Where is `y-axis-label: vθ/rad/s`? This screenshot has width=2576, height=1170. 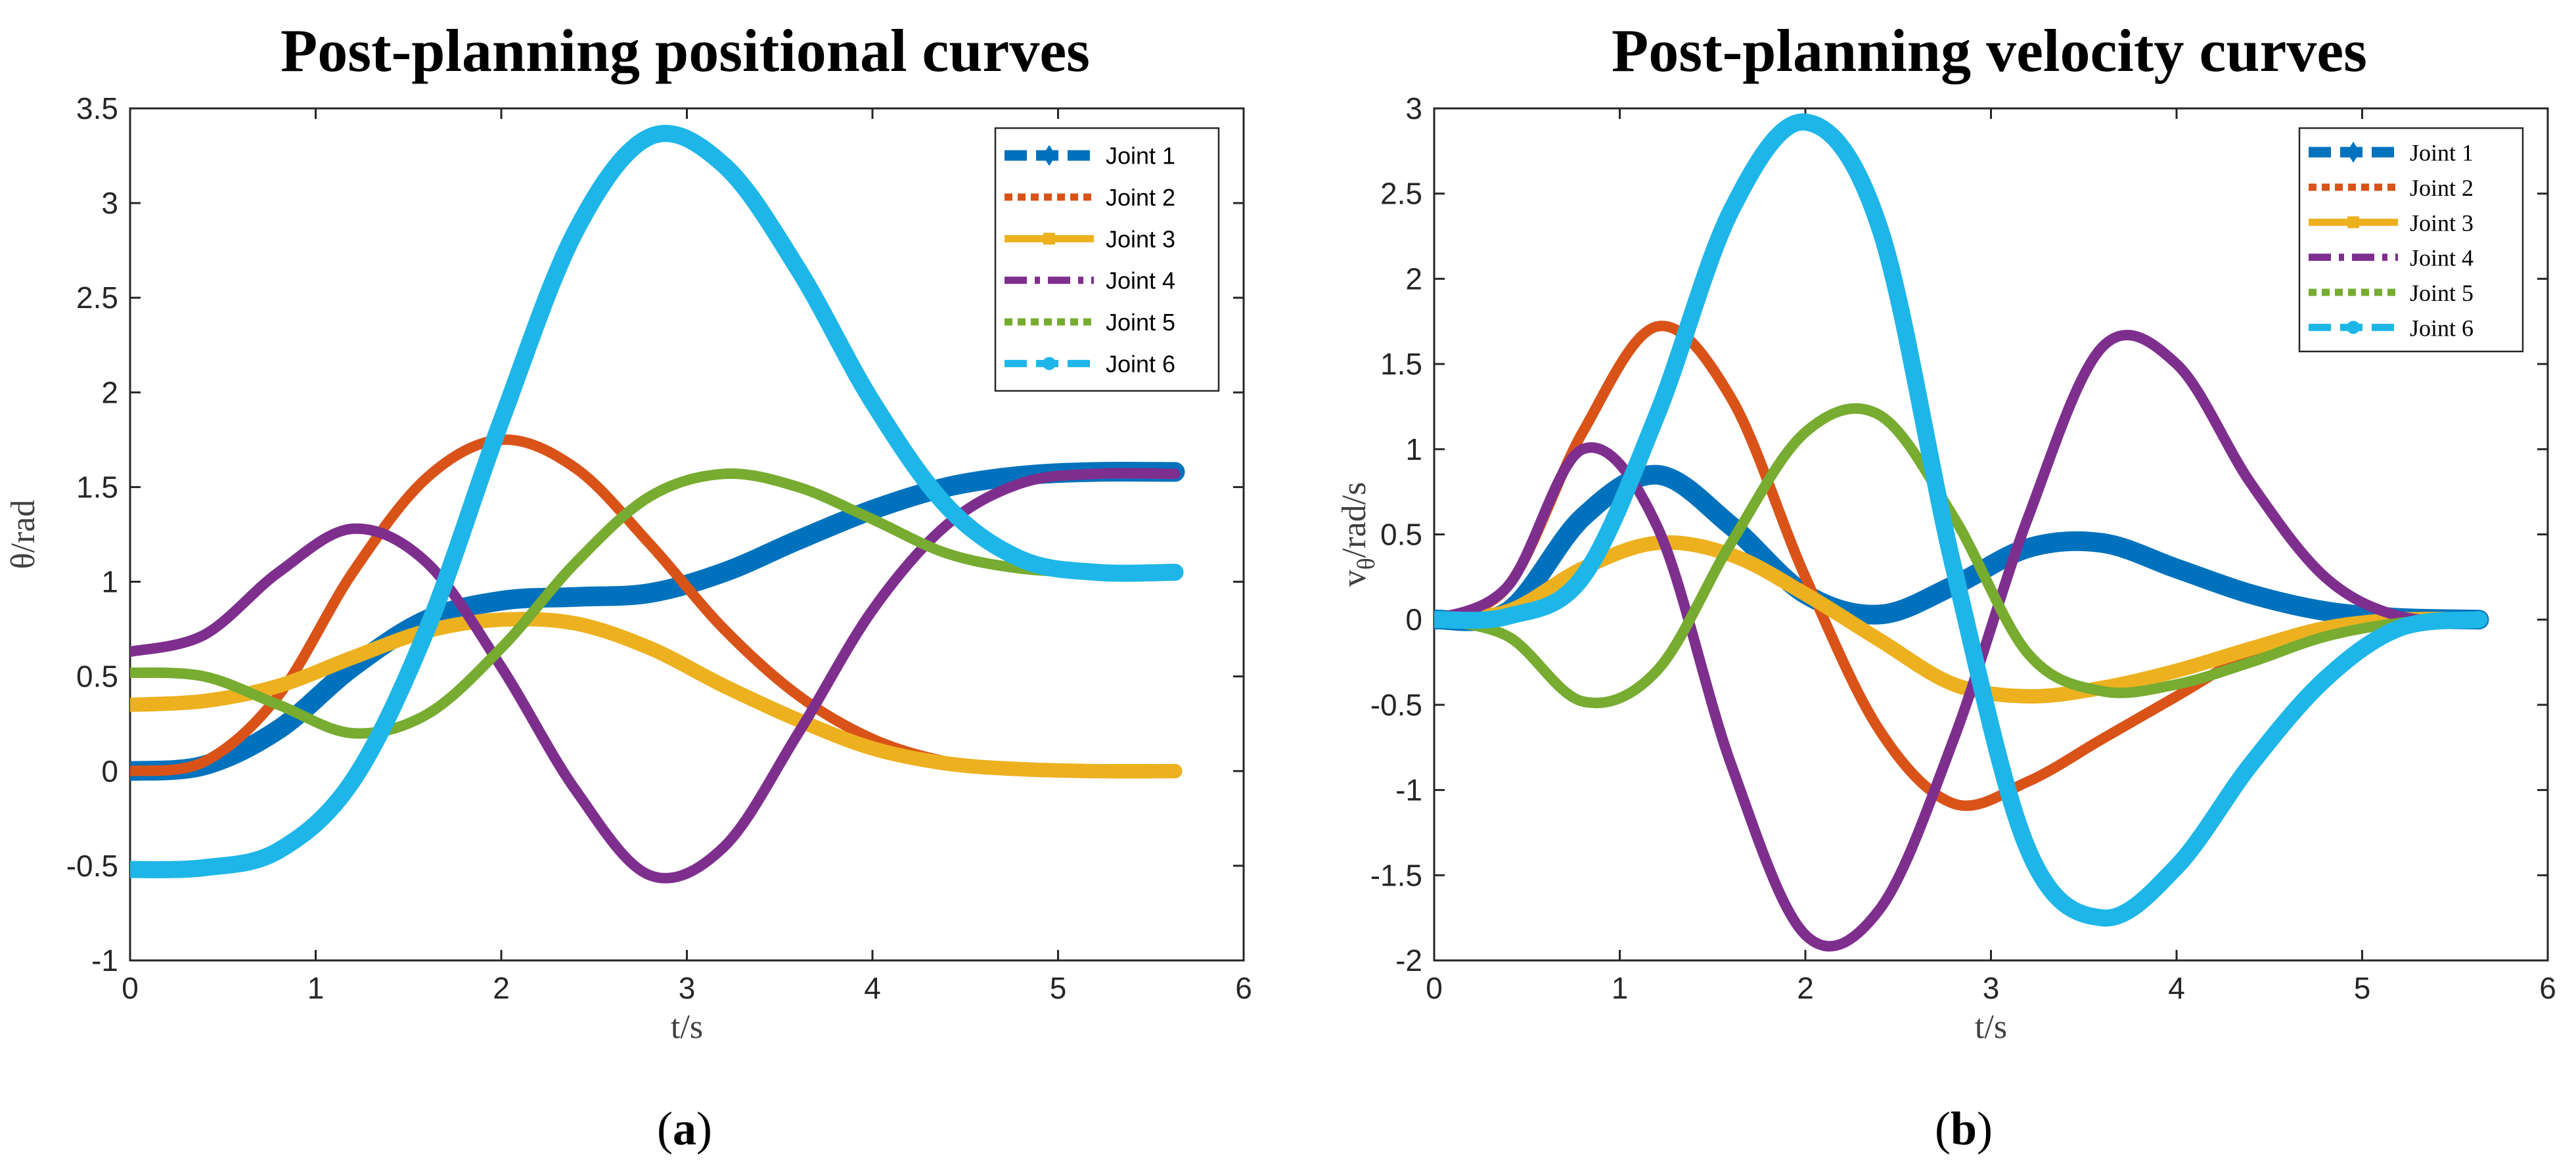 y-axis-label: vθ/rad/s is located at coordinates (1358, 534).